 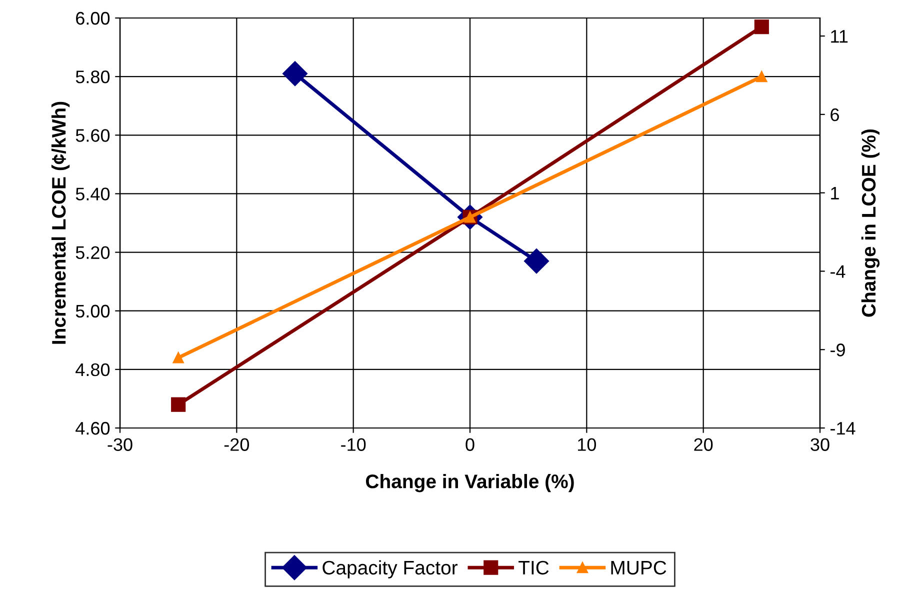 What do you see at coordinates (703, 444) in the screenshot?
I see `x-tick-label: 20` at bounding box center [703, 444].